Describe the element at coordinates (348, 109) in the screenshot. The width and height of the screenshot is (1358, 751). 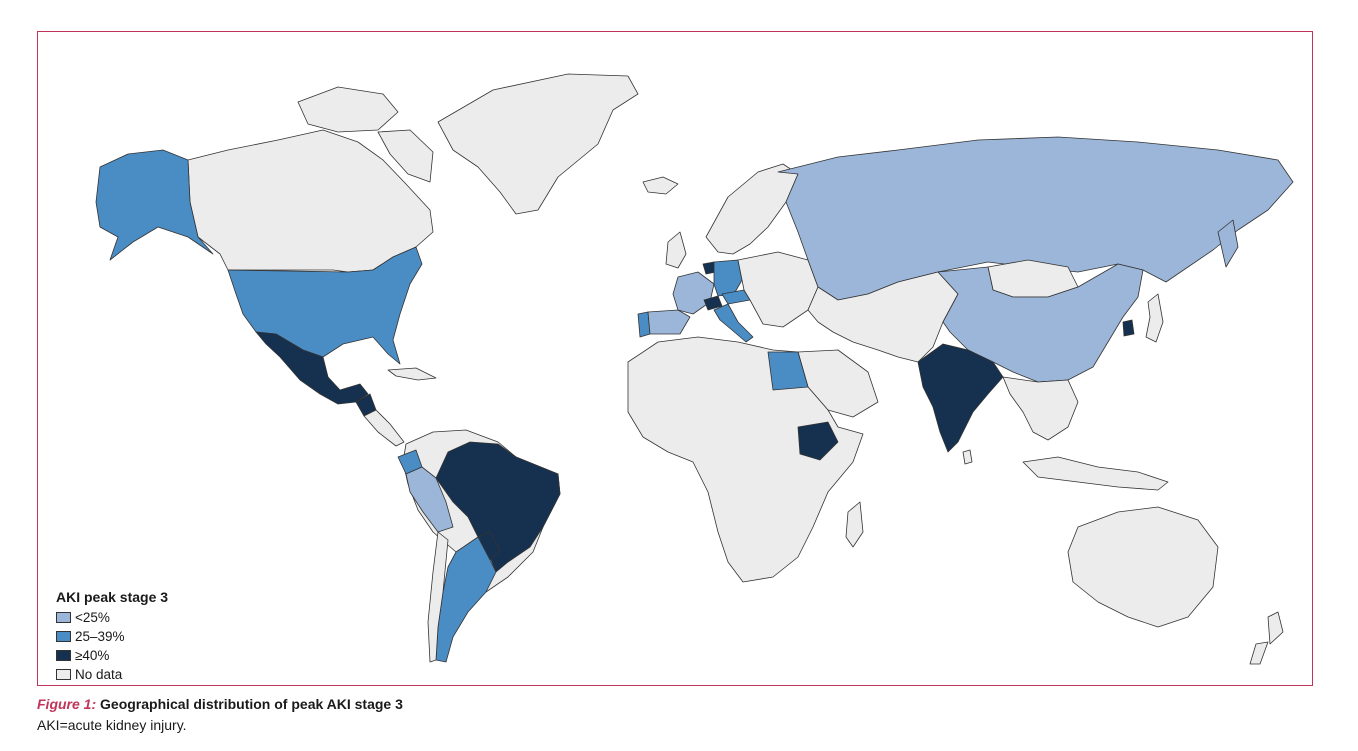
I see `arctic-islands` at that location.